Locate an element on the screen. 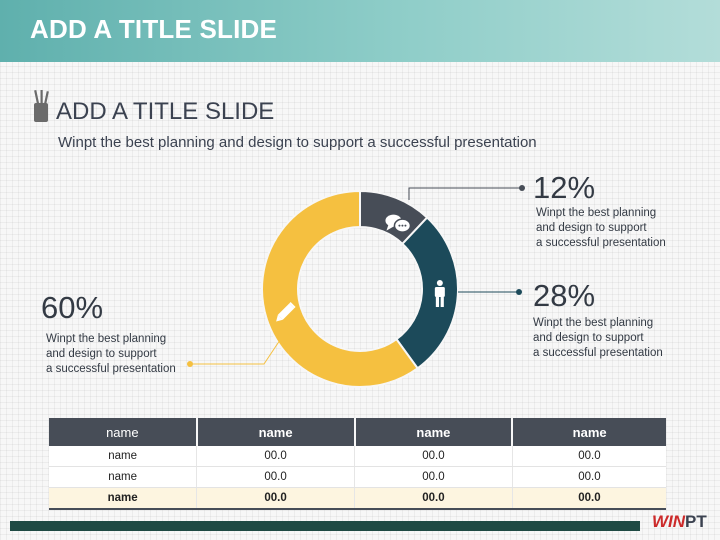  winpt-logo: WINPT is located at coordinates (679, 522).